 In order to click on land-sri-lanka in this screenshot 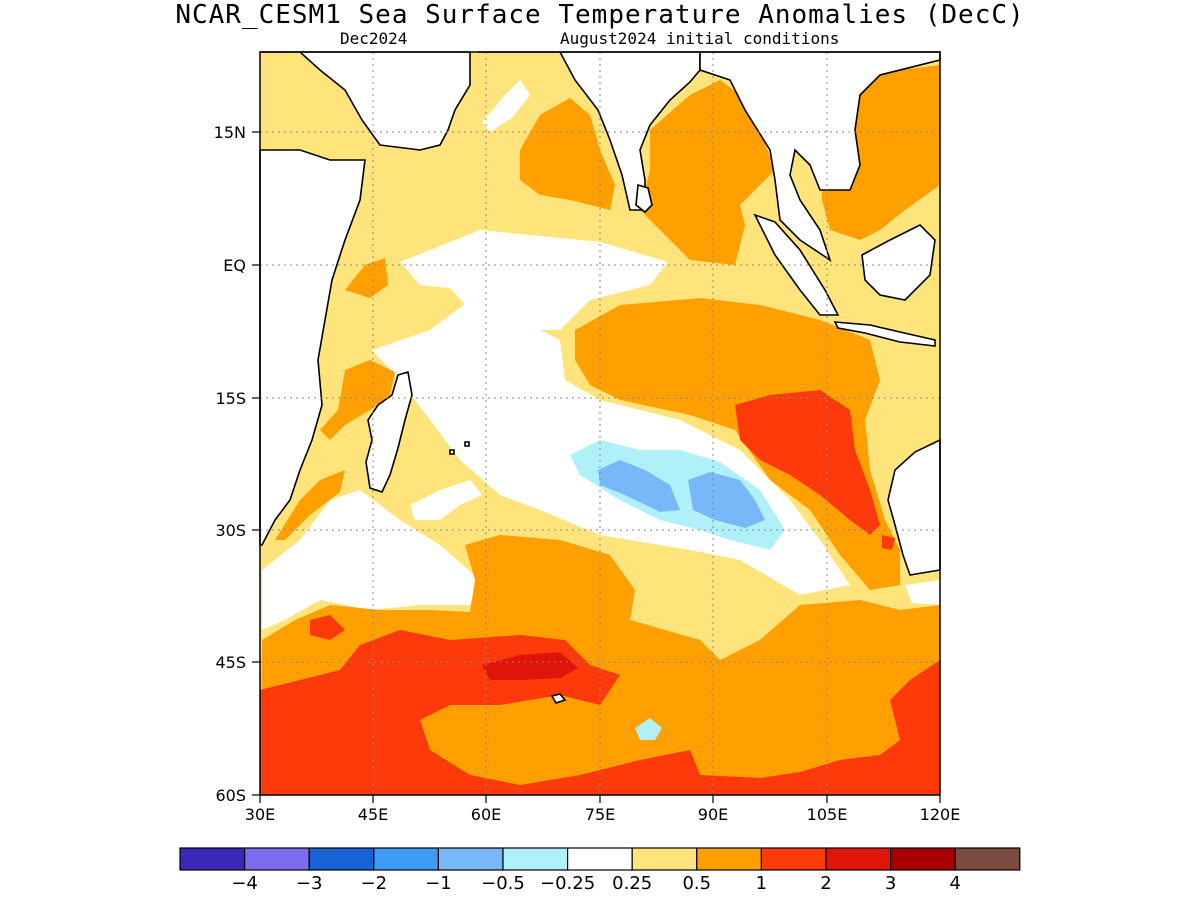, I will do `click(644, 198)`.